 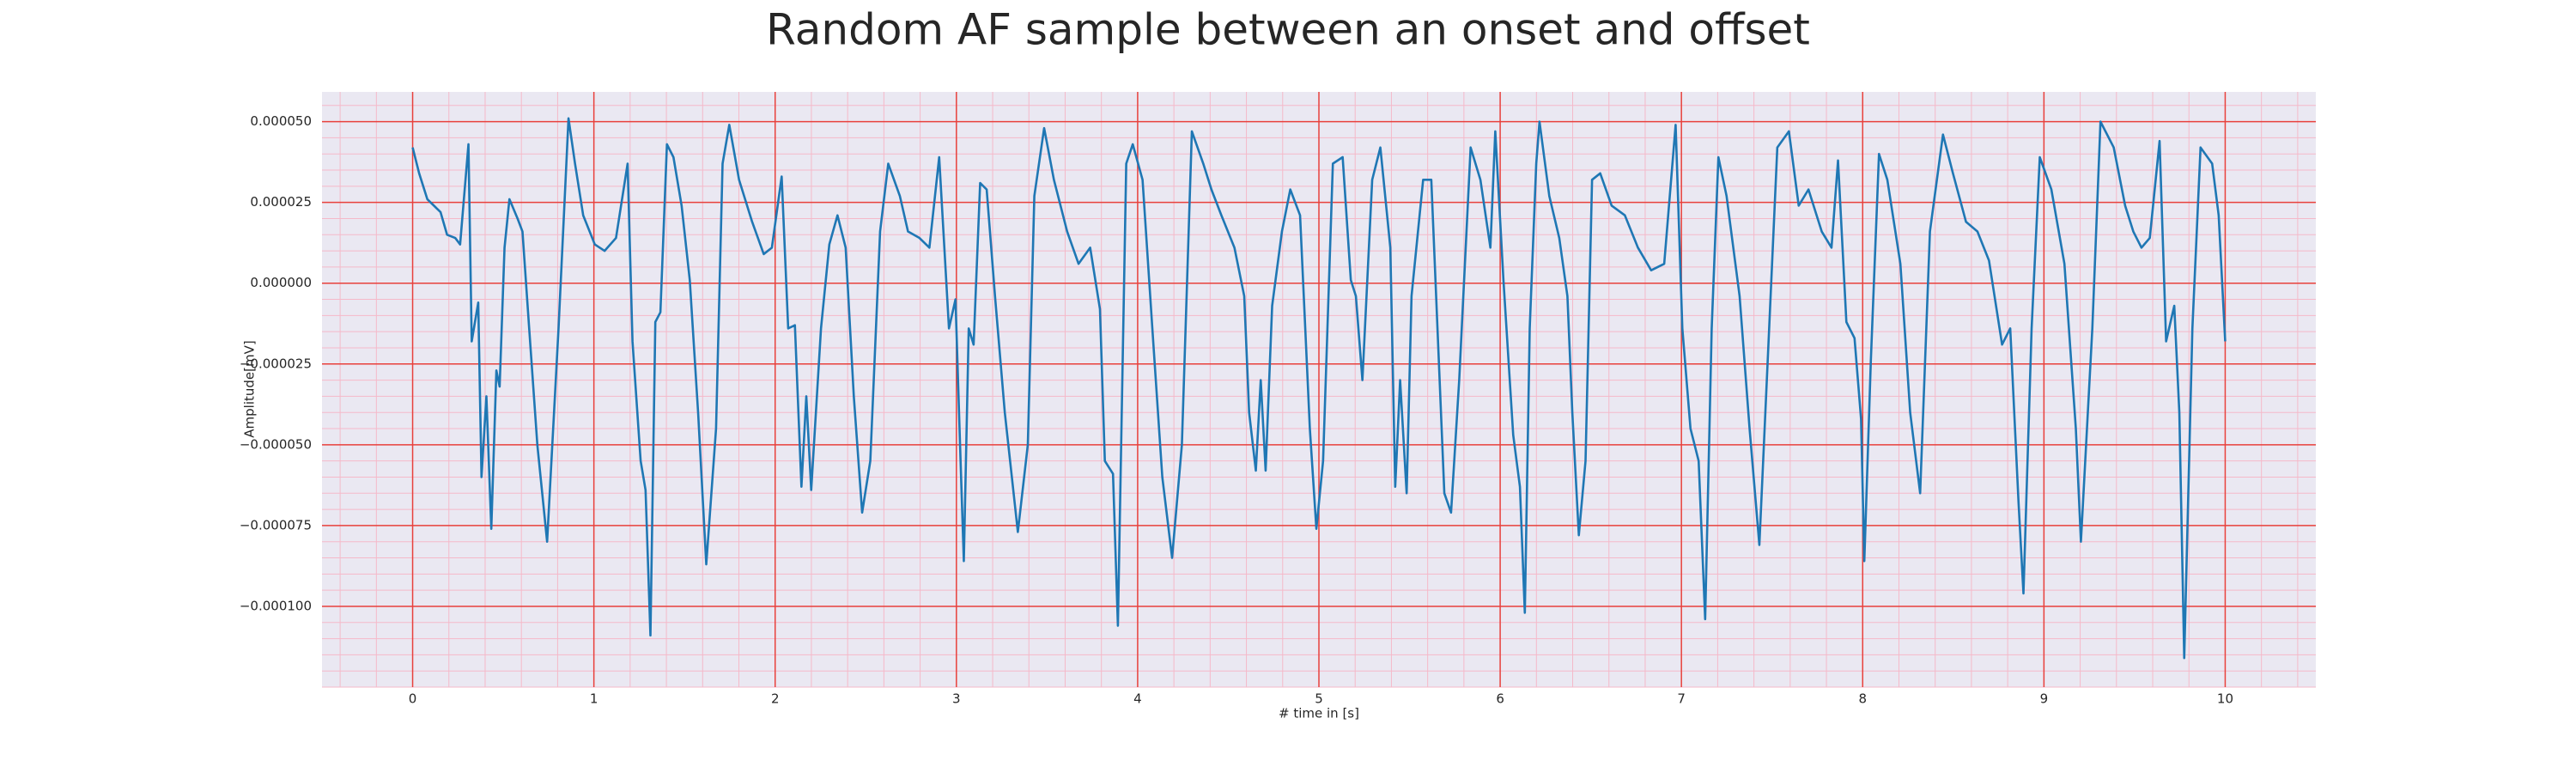 What do you see at coordinates (413, 699) in the screenshot?
I see `x-tick-label: 0` at bounding box center [413, 699].